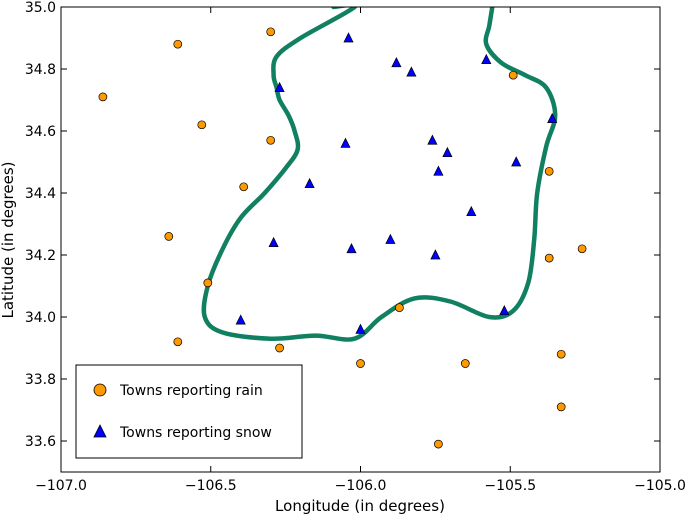  Describe the element at coordinates (40, 380) in the screenshot. I see `y-tick-label: 33.8` at that location.